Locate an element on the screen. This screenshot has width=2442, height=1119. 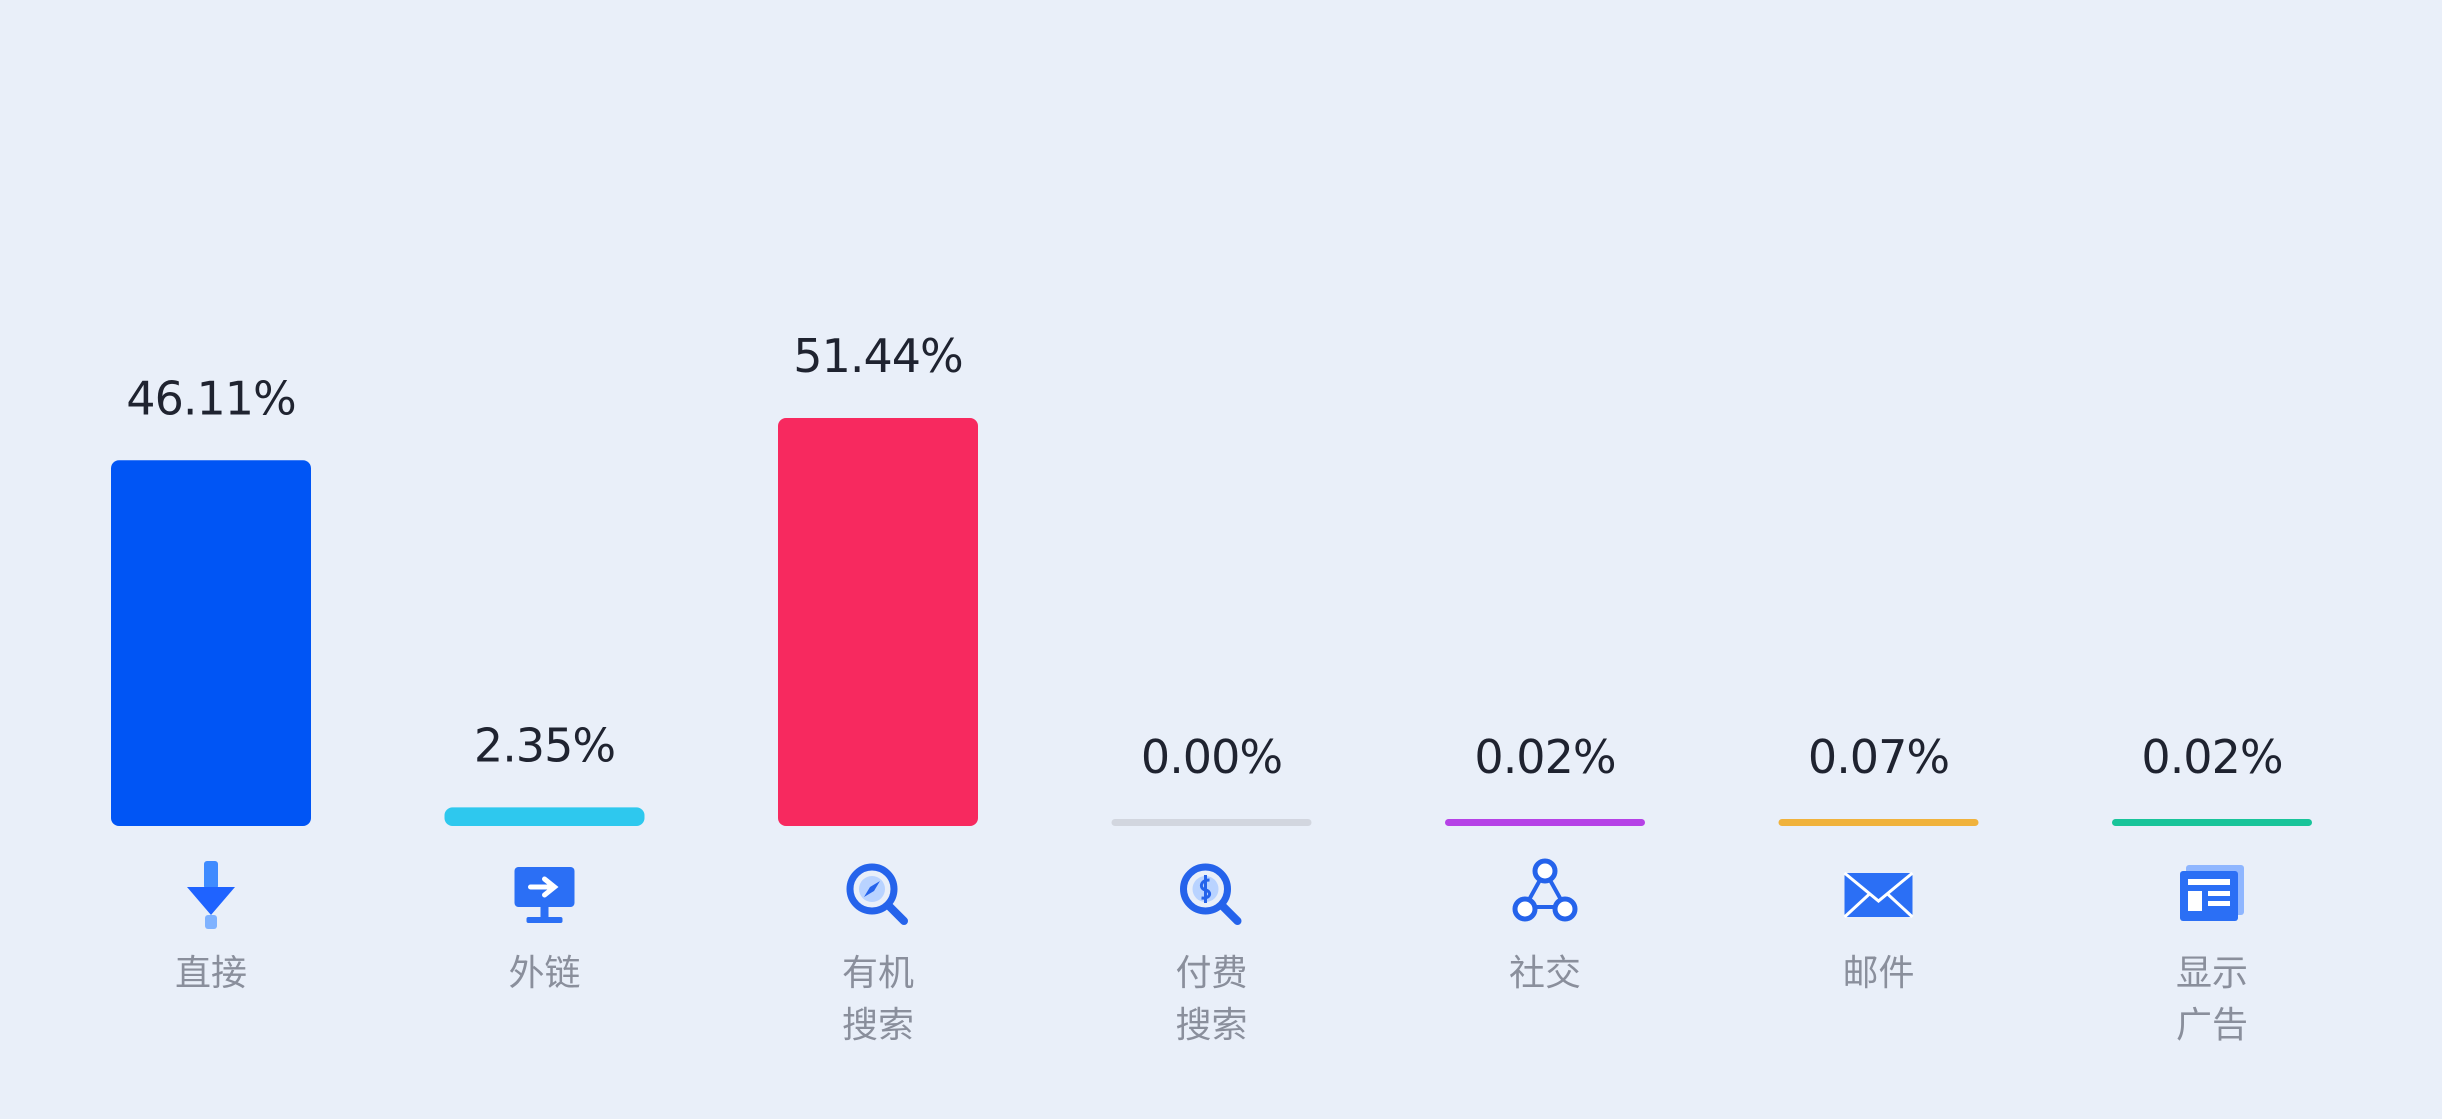
category-label-line: 显示 is located at coordinates (2212, 973).